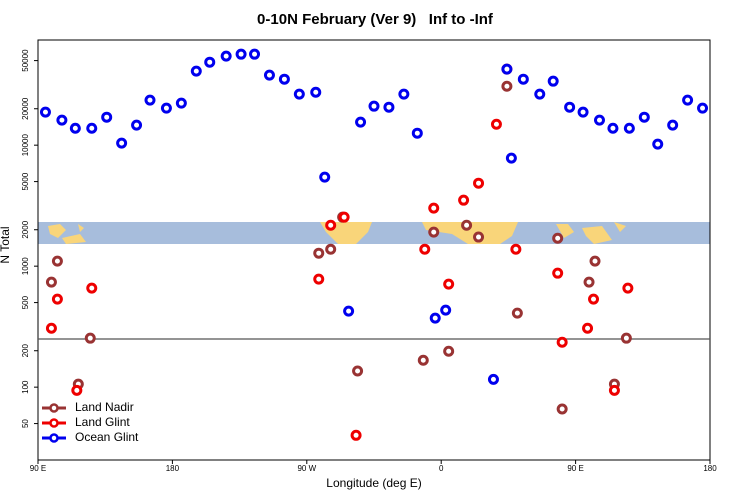 Image resolution: width=750 pixels, height=500 pixels. I want to click on x-tick-label: 0, so click(441, 468).